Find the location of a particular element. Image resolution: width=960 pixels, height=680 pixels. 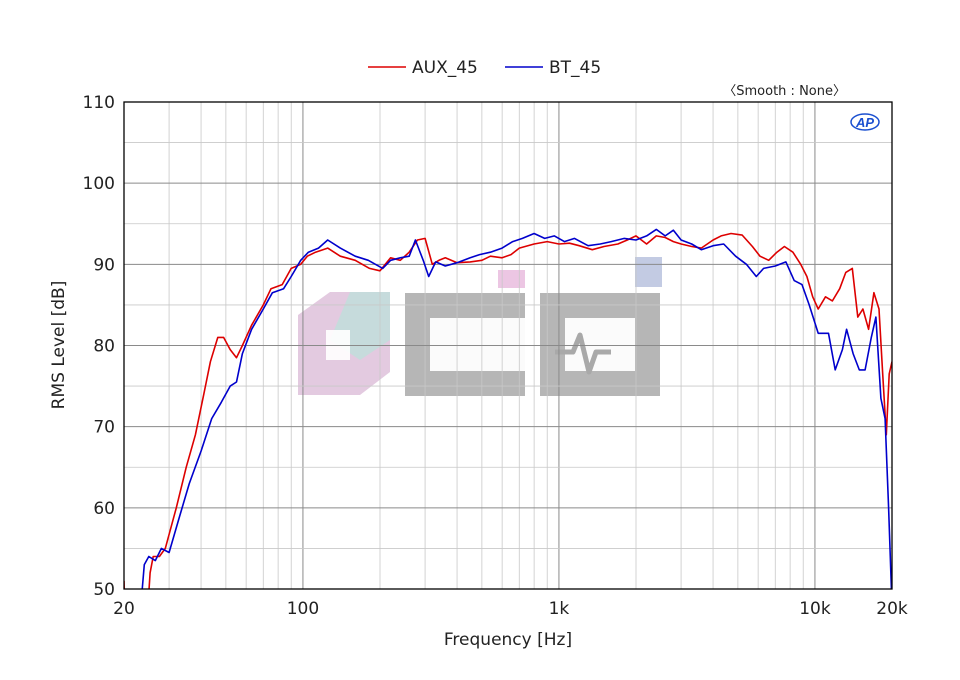

cihi-watermark-logo is located at coordinates (480, 326).